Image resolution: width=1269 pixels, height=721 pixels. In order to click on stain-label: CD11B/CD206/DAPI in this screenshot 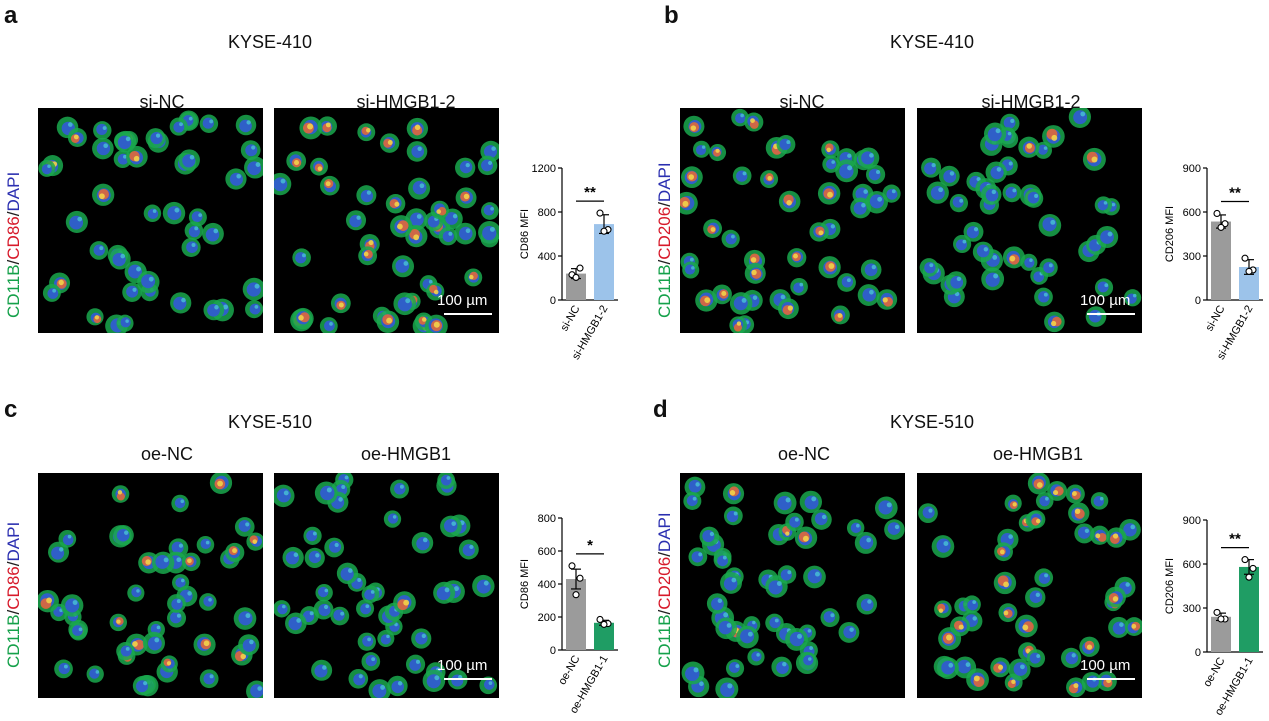, I will do `click(665, 590)`.